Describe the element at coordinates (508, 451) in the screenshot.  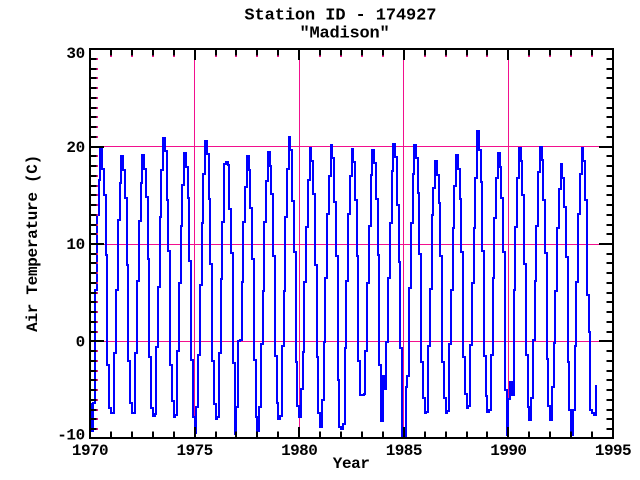
I see `svg-text: 1990` at that location.